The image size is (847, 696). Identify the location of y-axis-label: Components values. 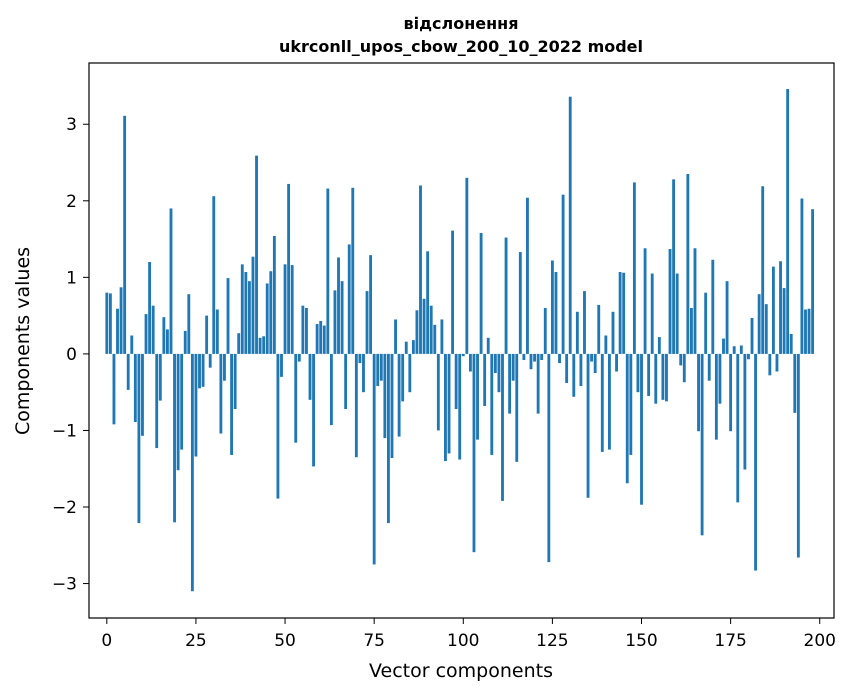
(23, 341).